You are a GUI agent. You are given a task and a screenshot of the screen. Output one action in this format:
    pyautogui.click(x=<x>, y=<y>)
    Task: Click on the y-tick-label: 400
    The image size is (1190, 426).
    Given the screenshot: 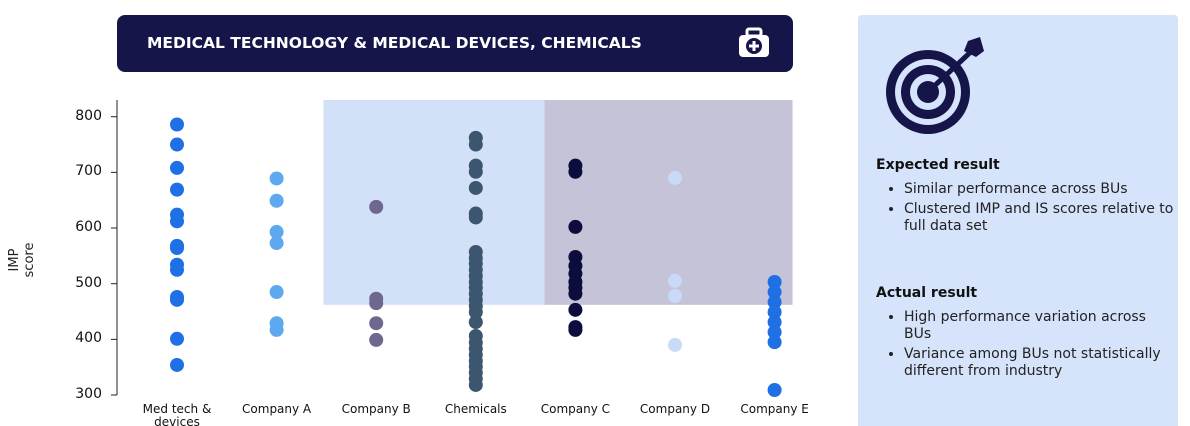 What is the action you would take?
    pyautogui.click(x=88, y=338)
    